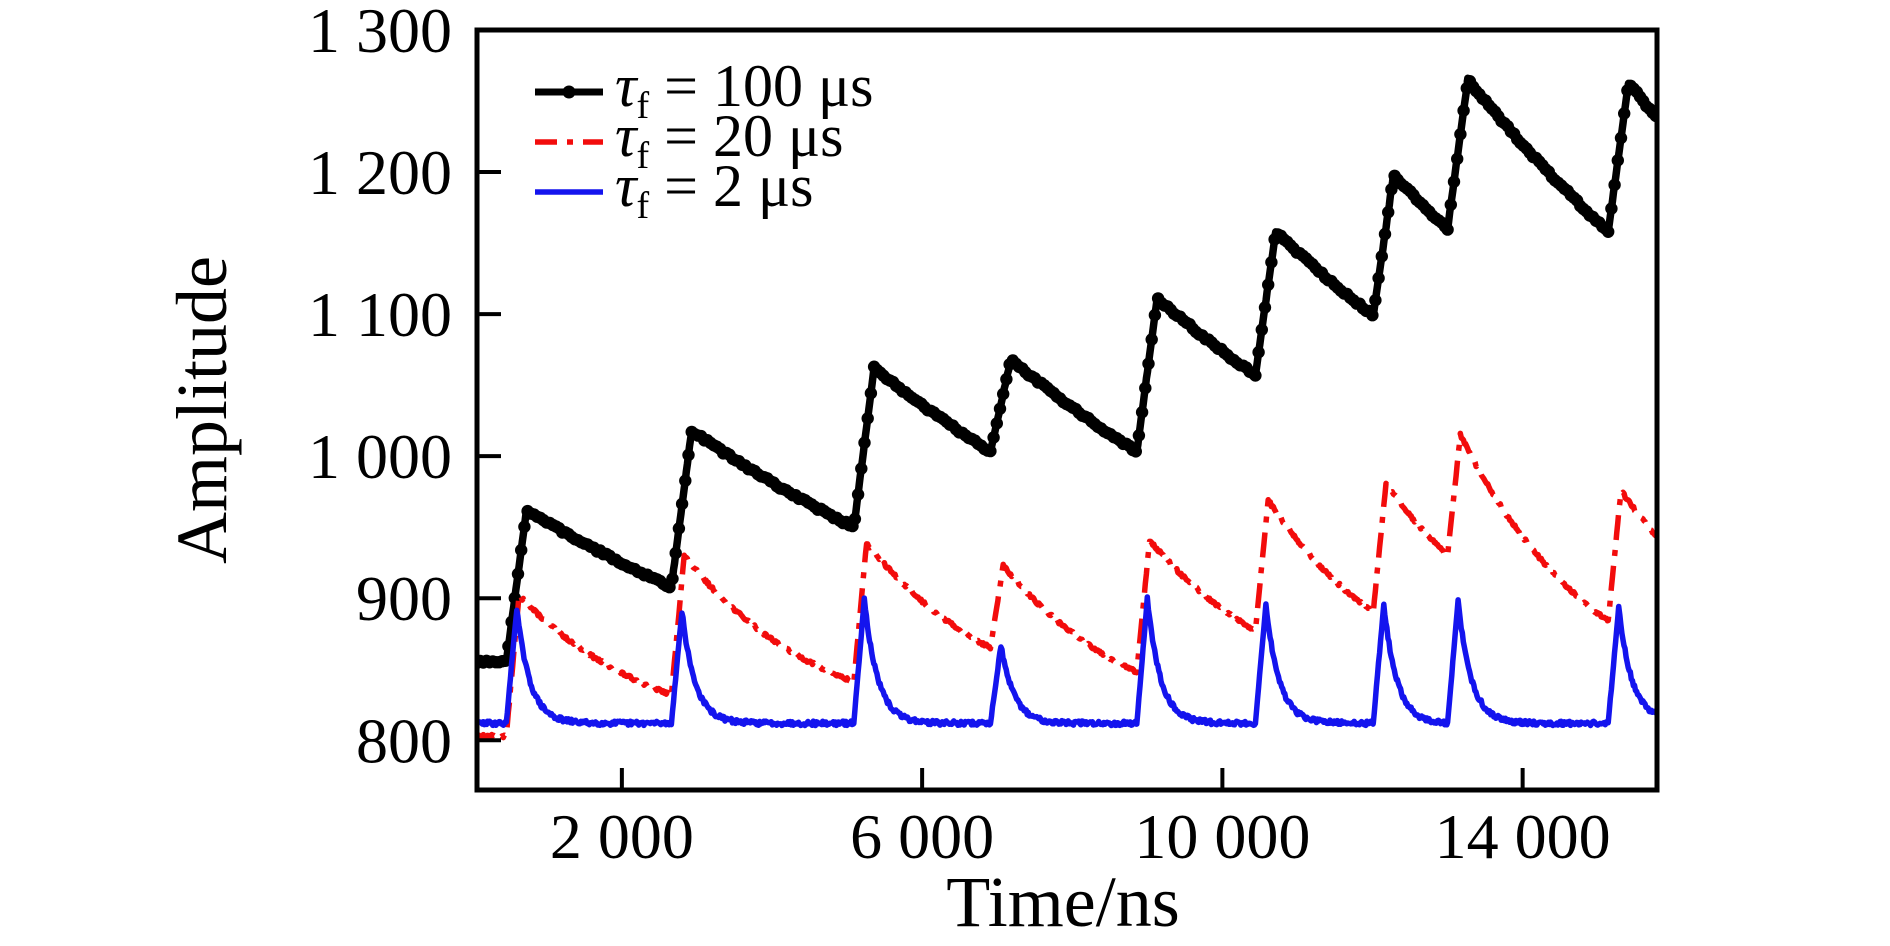 The height and width of the screenshot is (946, 1890). Describe the element at coordinates (622, 836) in the screenshot. I see `x-tick-label: 2 000` at that location.